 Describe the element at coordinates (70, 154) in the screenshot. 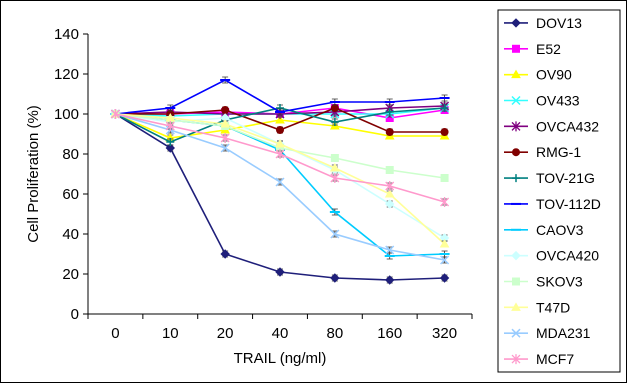

I see `y-tick-label: 80` at that location.